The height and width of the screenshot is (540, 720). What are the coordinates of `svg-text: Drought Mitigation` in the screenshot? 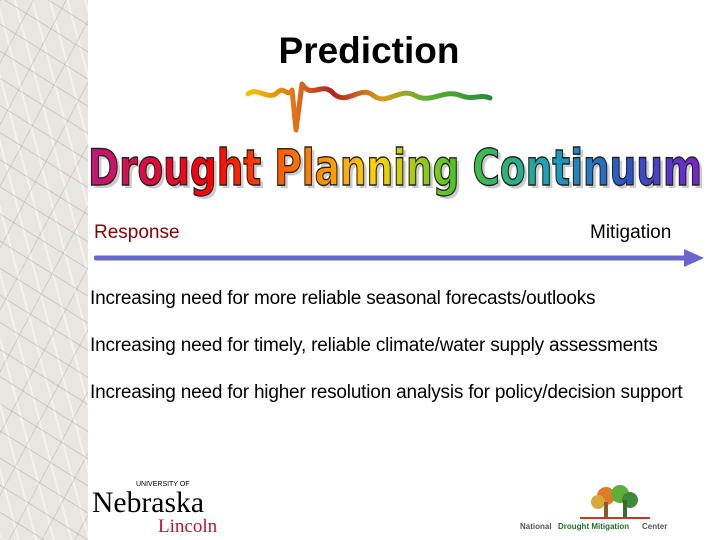 It's located at (593, 526).